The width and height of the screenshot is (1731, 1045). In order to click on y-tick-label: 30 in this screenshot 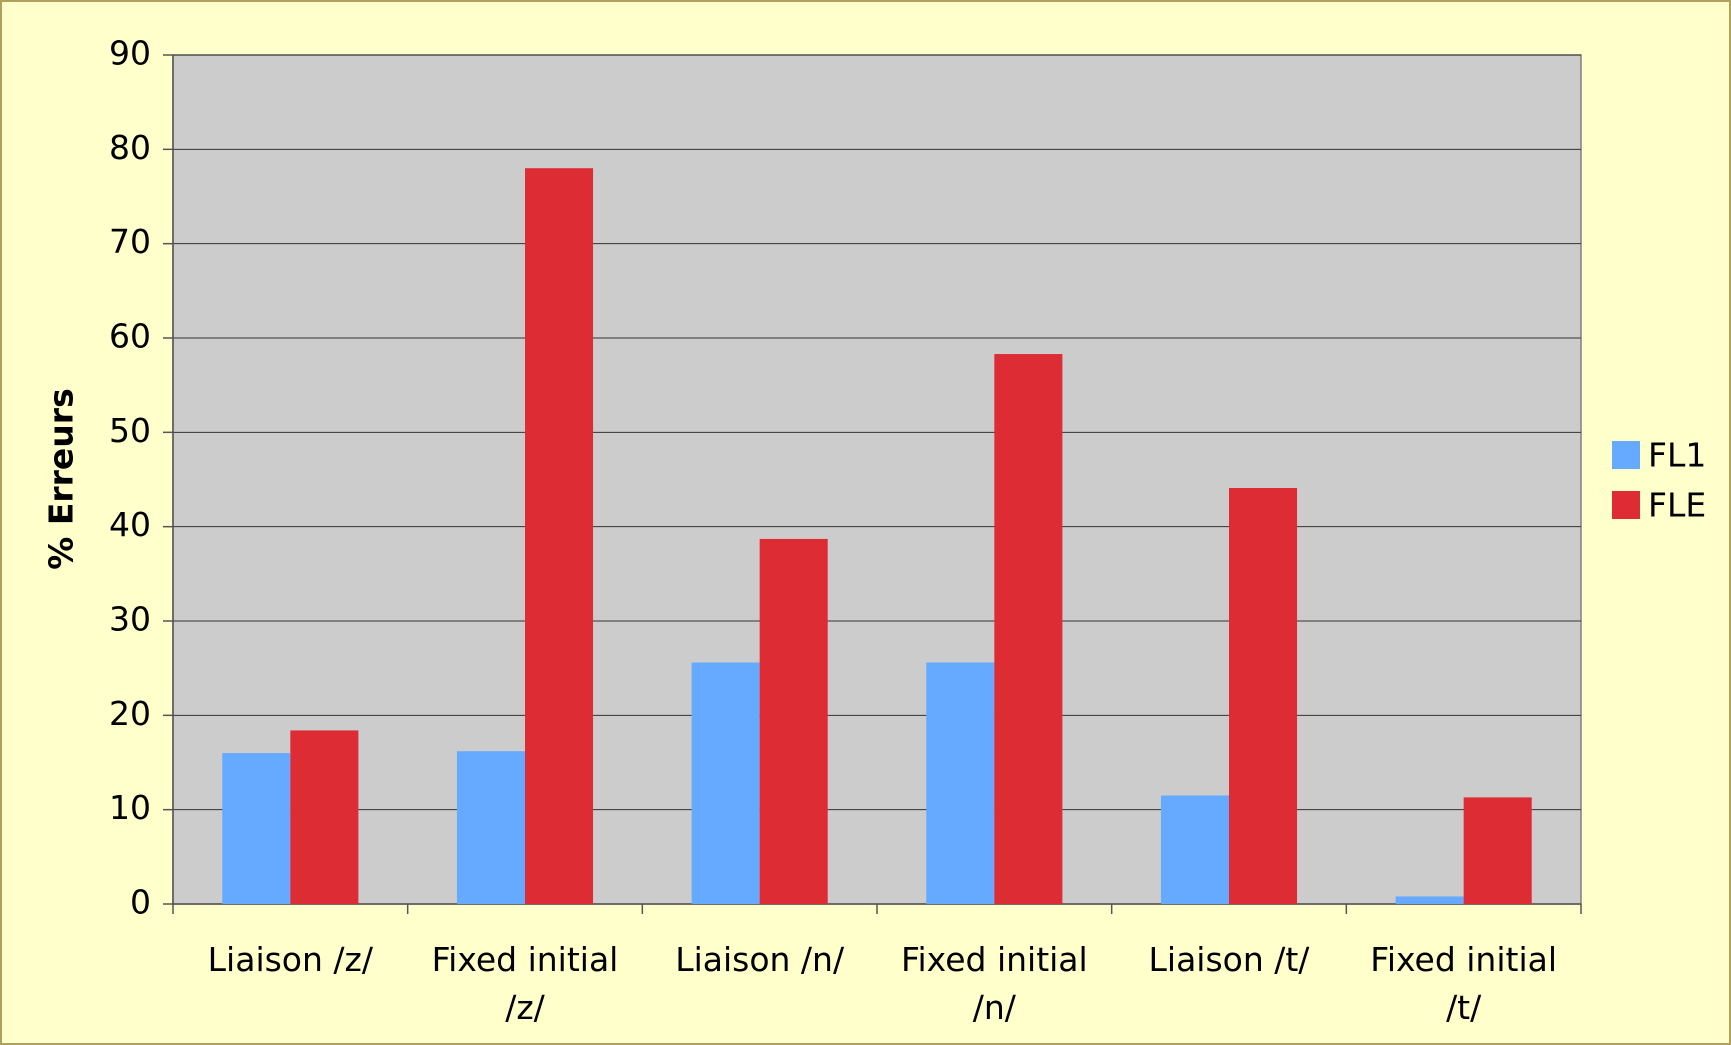, I will do `click(130, 619)`.